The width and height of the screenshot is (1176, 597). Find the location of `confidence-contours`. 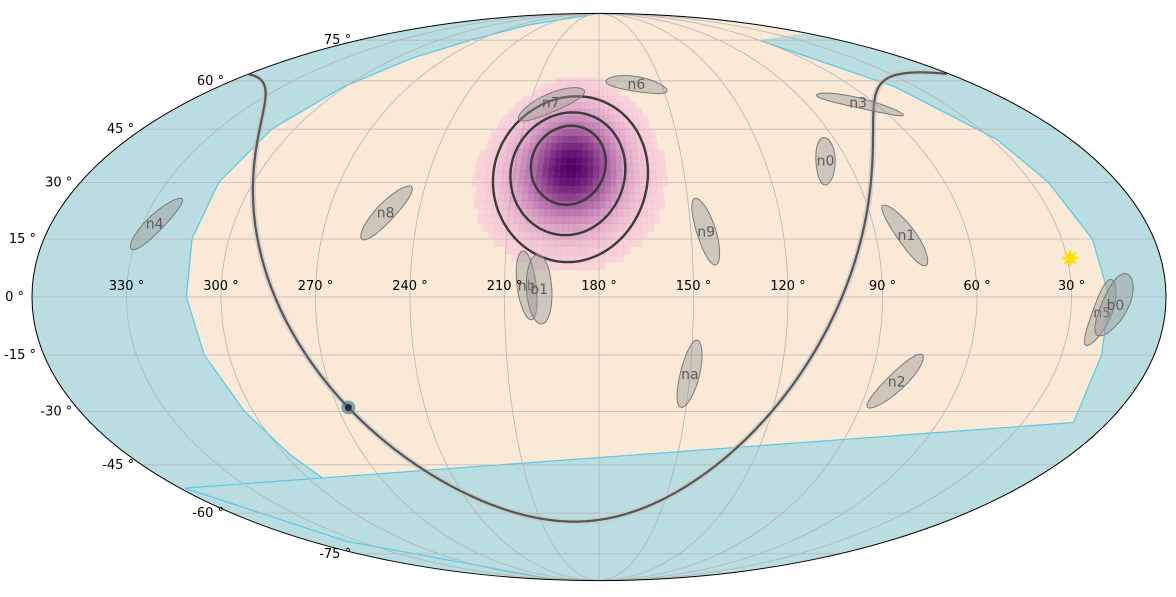

confidence-contours is located at coordinates (570, 179).